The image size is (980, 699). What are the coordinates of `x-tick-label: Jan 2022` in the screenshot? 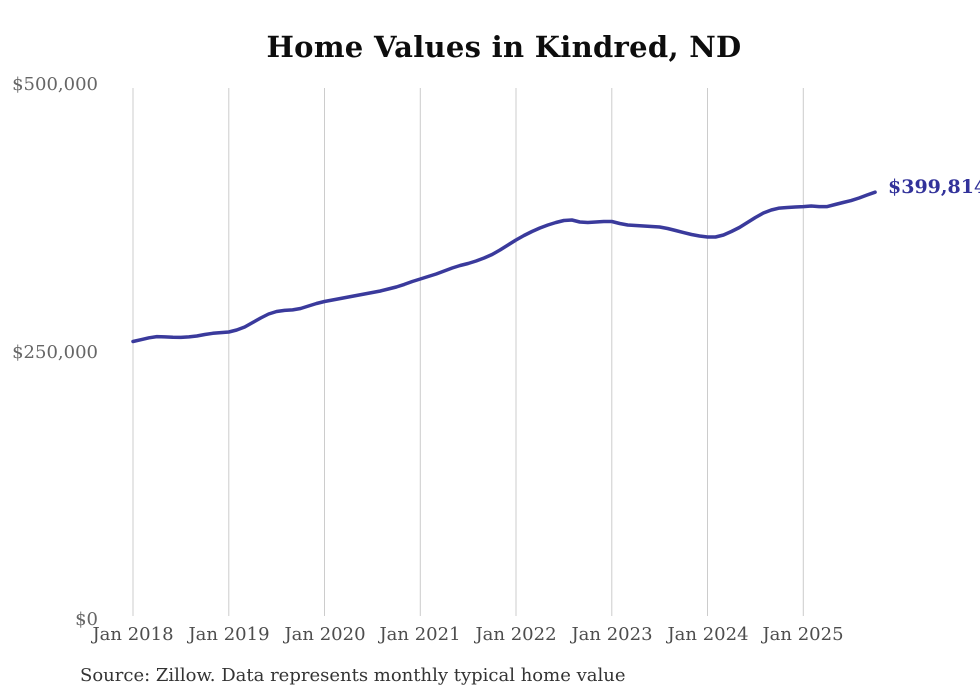 It's located at (516, 634).